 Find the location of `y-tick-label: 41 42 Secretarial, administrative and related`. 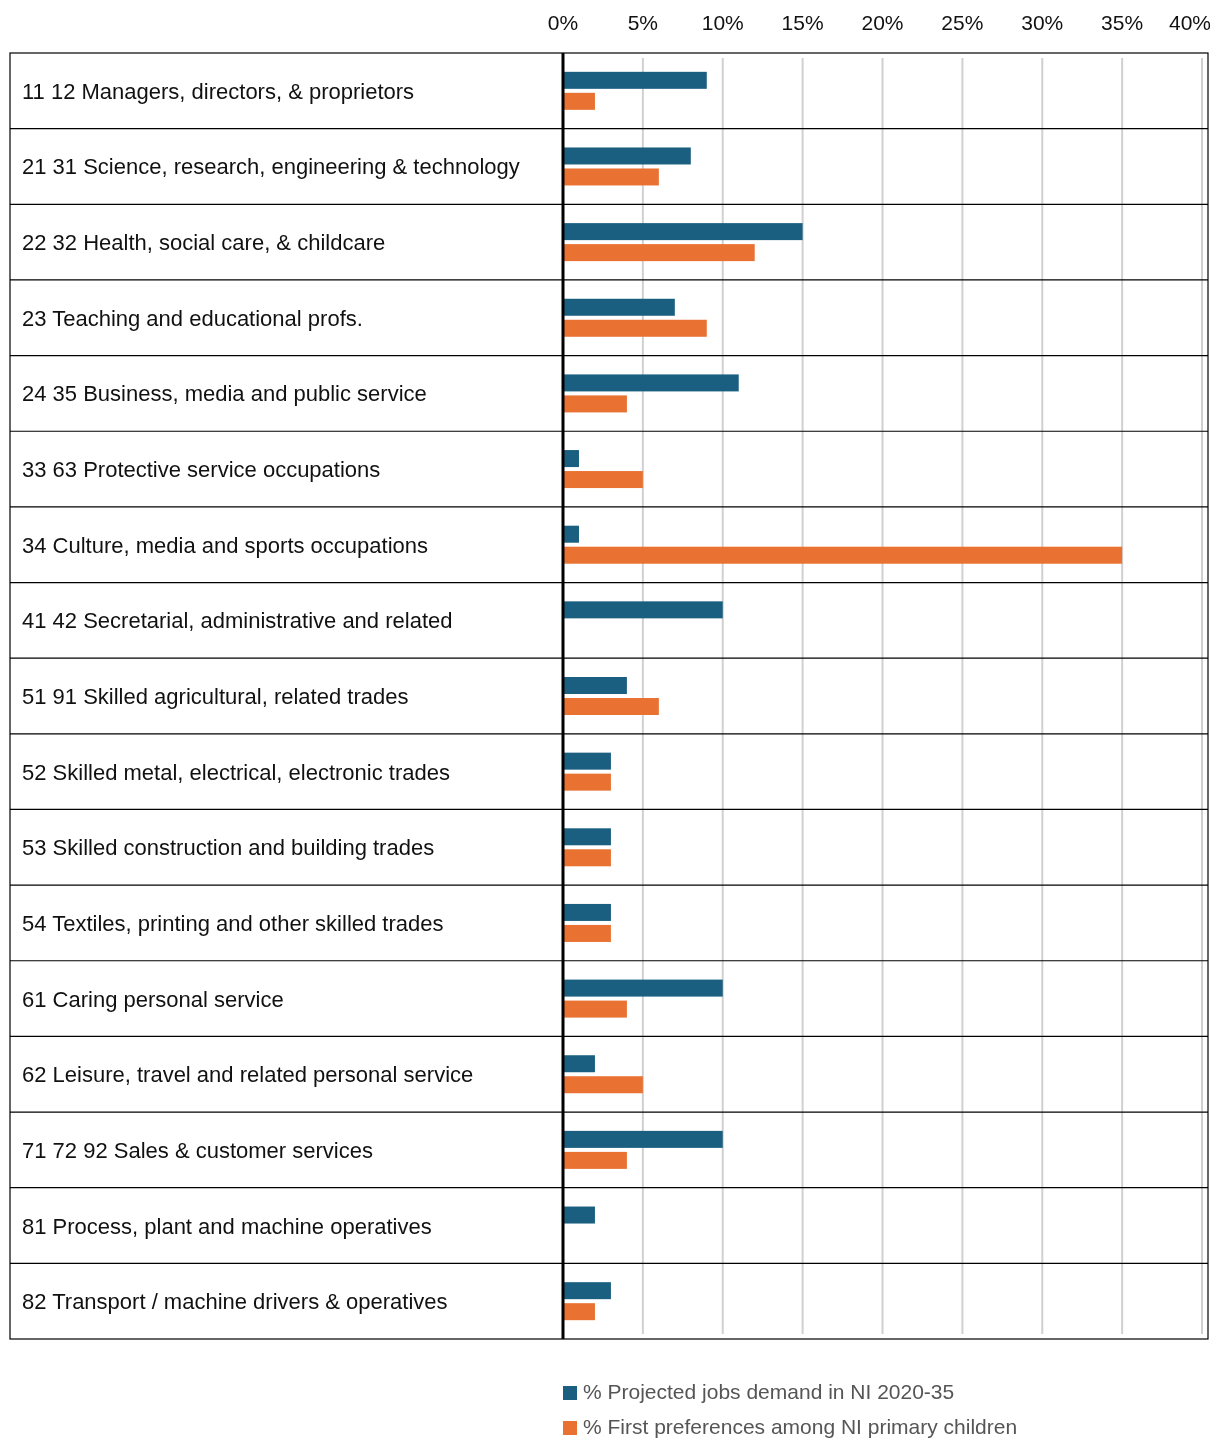

y-tick-label: 41 42 Secretarial, administrative and related is located at coordinates (237, 621).